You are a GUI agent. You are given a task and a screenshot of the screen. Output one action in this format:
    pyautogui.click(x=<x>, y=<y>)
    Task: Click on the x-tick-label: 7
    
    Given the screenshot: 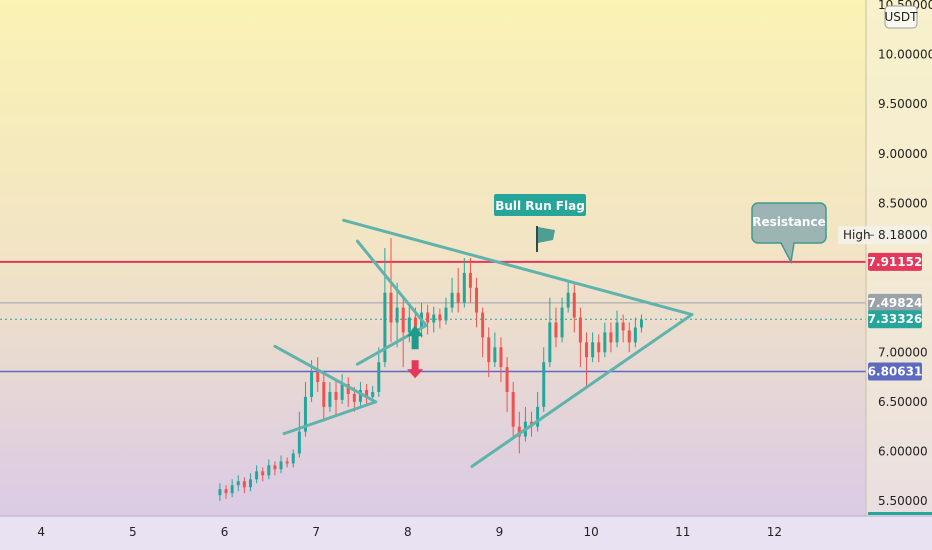 What is the action you would take?
    pyautogui.click(x=316, y=532)
    